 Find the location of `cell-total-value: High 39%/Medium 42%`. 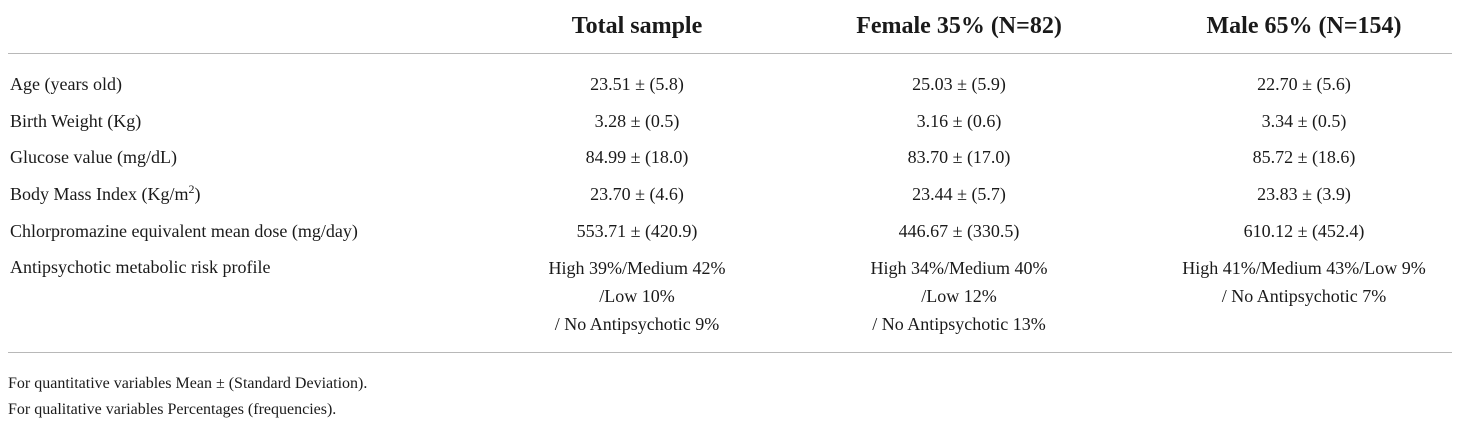

cell-total-value: High 39%/Medium 42% is located at coordinates (637, 267).